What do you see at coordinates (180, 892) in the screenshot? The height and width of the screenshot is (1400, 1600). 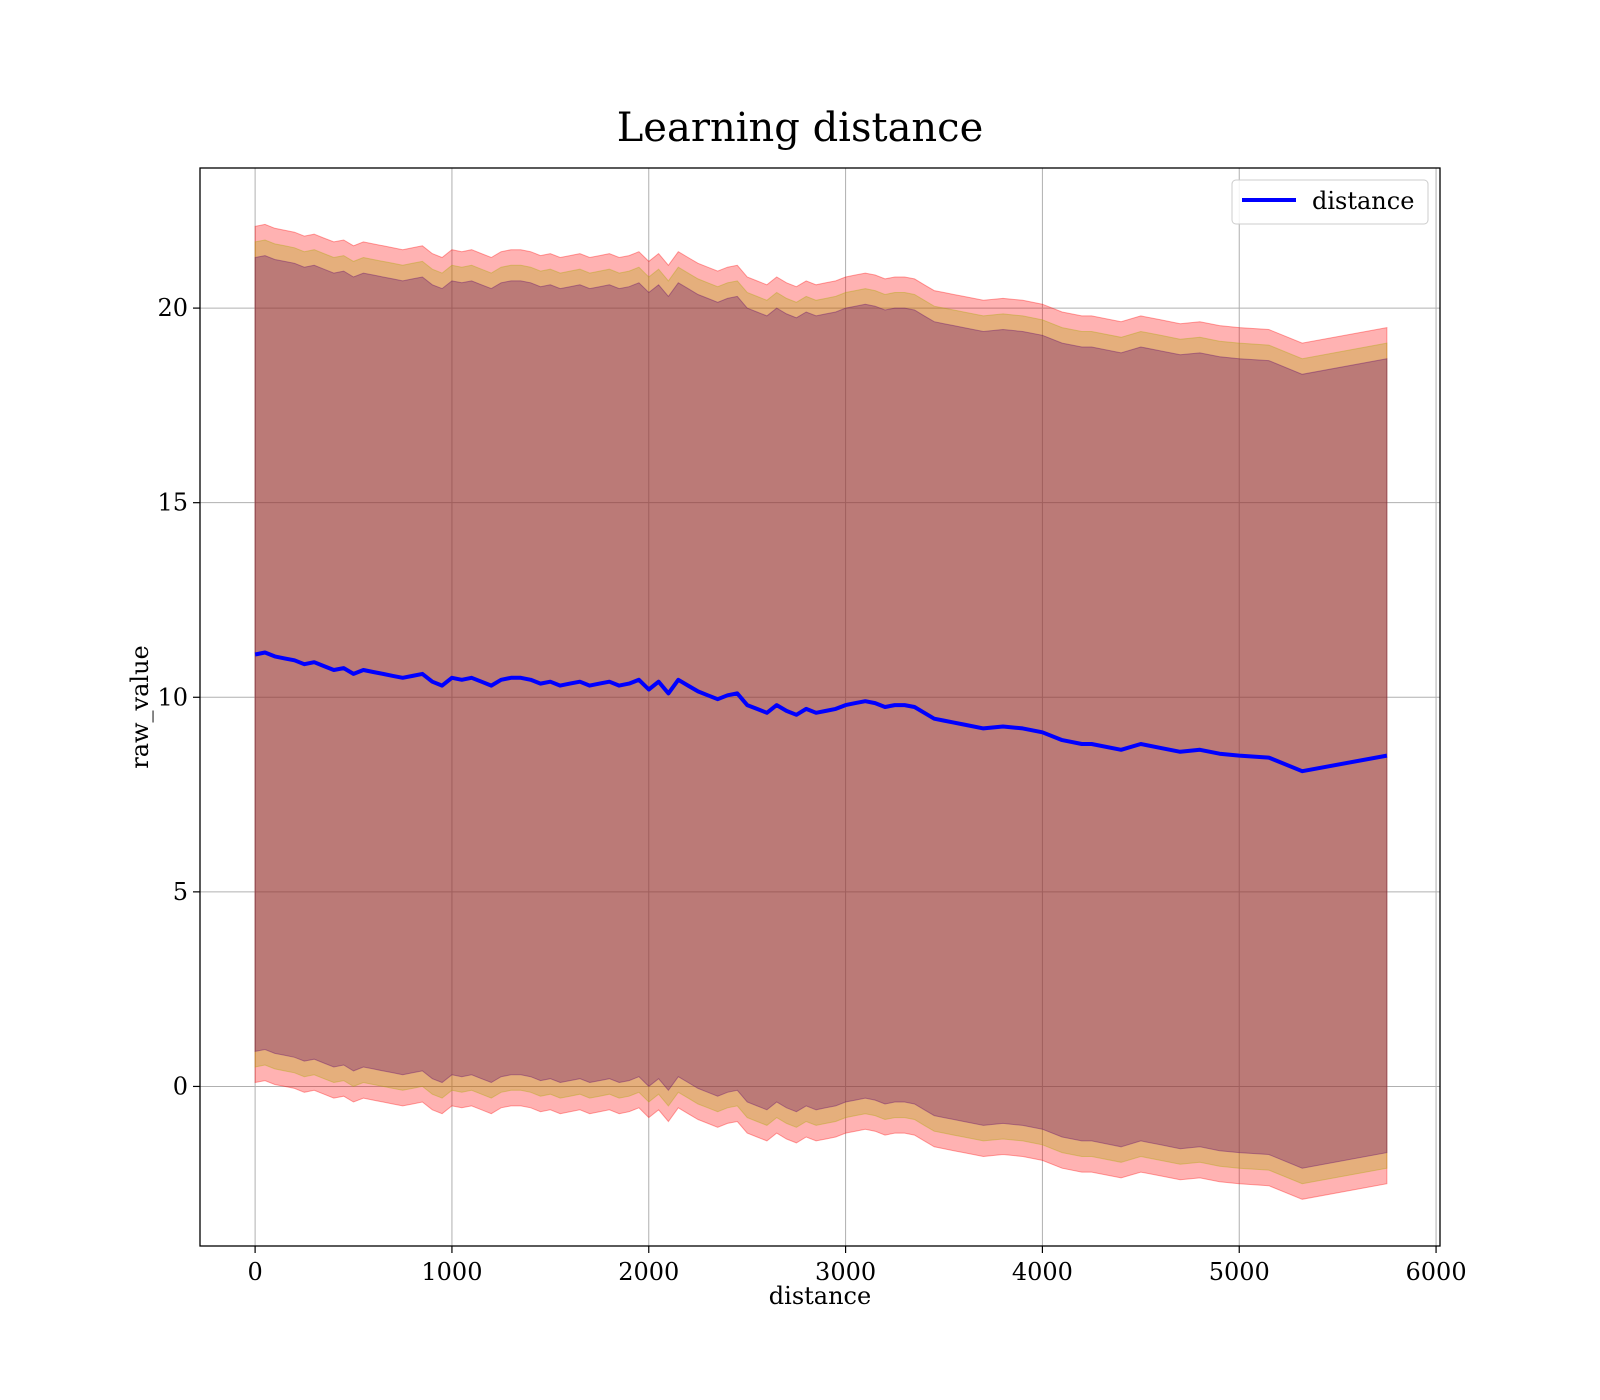 I see `y-tick-label: 5` at bounding box center [180, 892].